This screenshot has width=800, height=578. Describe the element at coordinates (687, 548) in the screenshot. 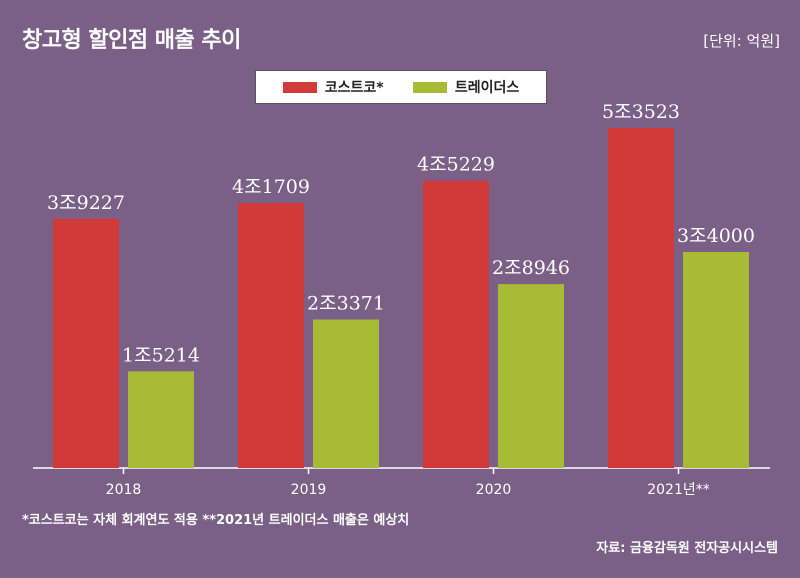

I see `source-note: 자료: 금융감독원 전자공시시스템` at that location.